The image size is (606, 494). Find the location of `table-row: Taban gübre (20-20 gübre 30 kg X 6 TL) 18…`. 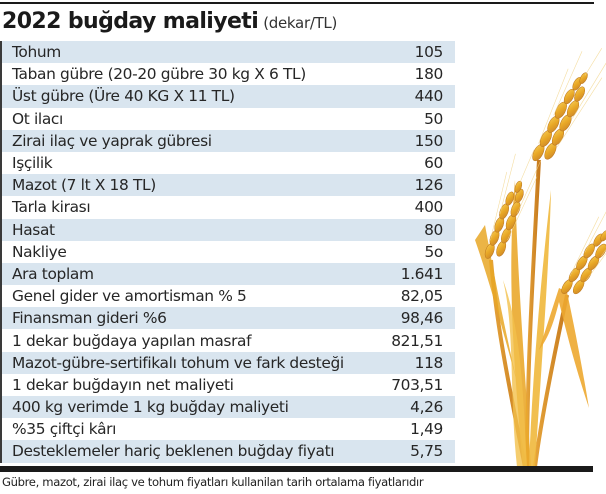

table-row: Taban gübre (20-20 gübre 30 kg X 6 TL) 18… is located at coordinates (228, 74).